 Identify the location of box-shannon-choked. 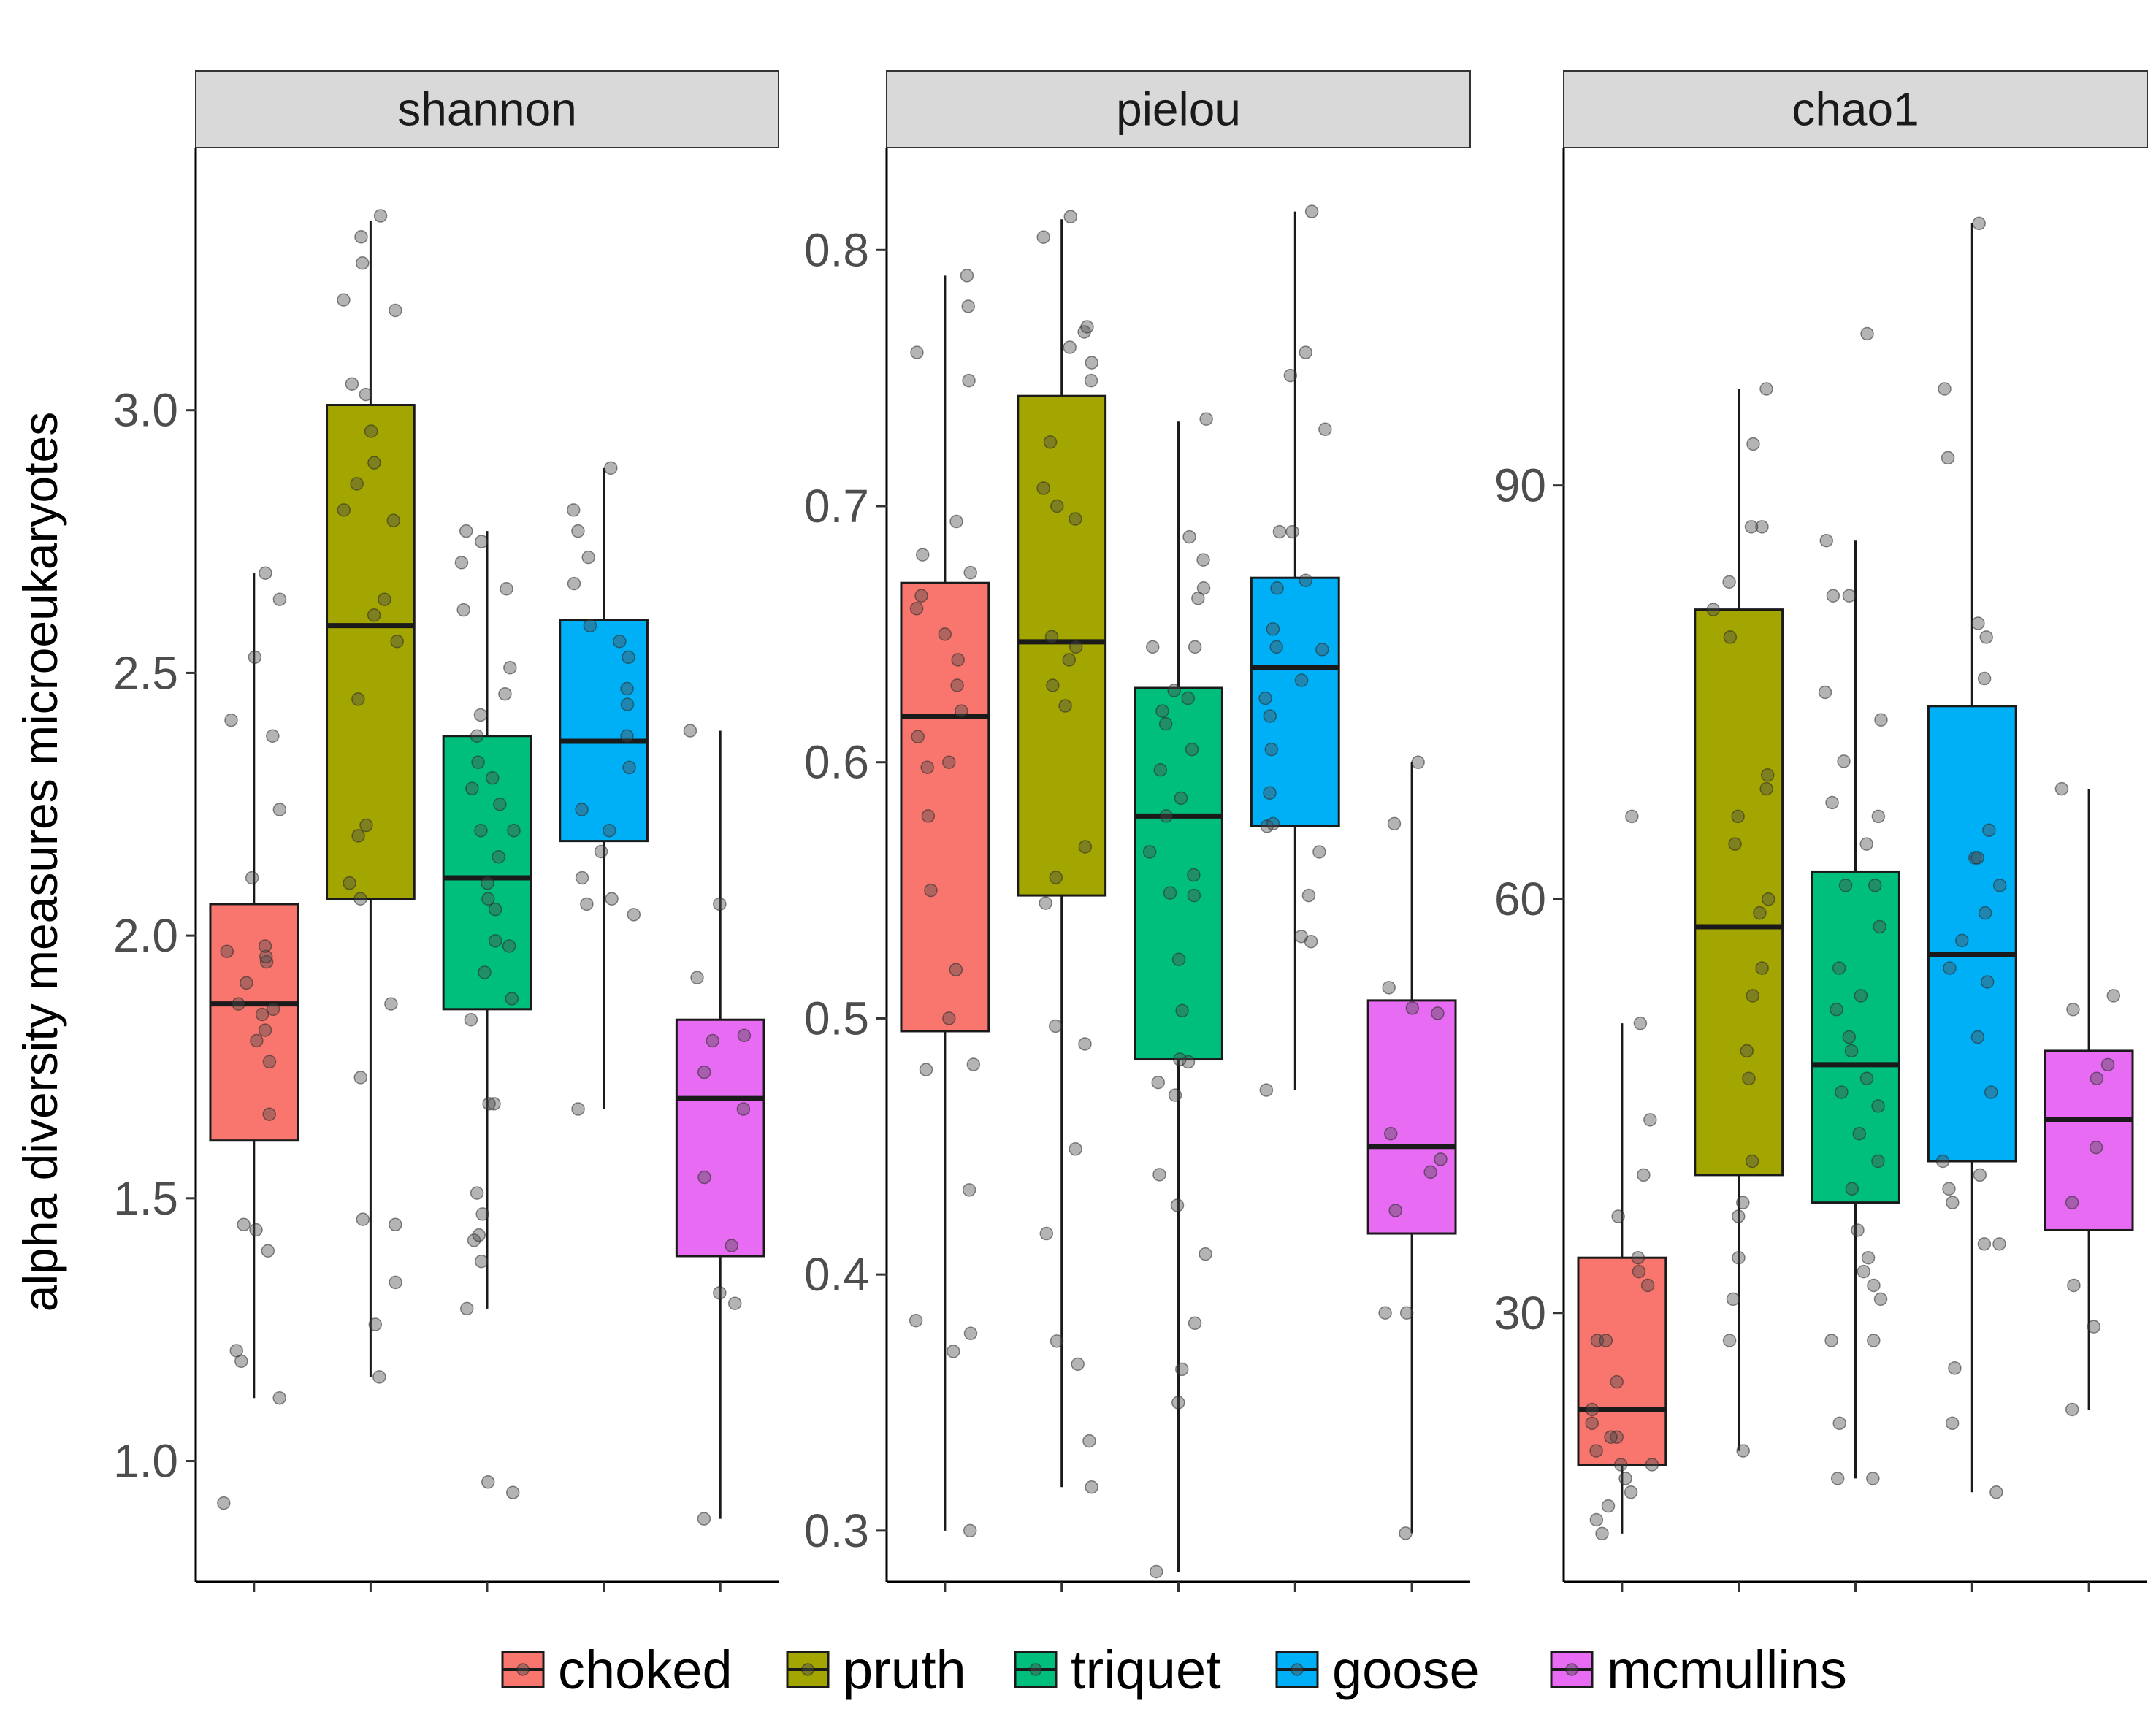
(254, 1079).